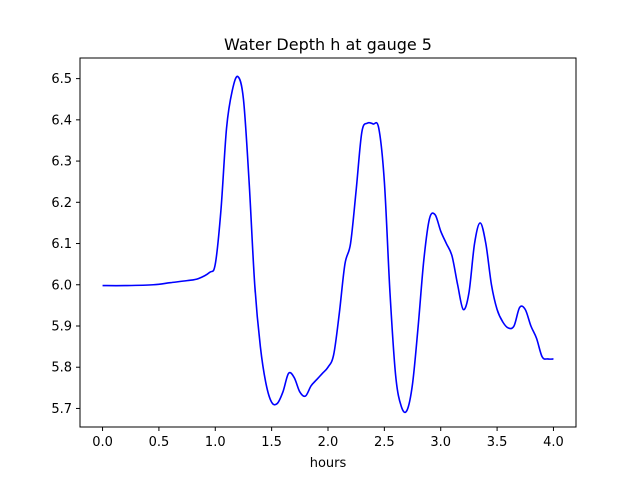 The height and width of the screenshot is (480, 640). Describe the element at coordinates (61, 120) in the screenshot. I see `y-tick-label: 6.4` at that location.